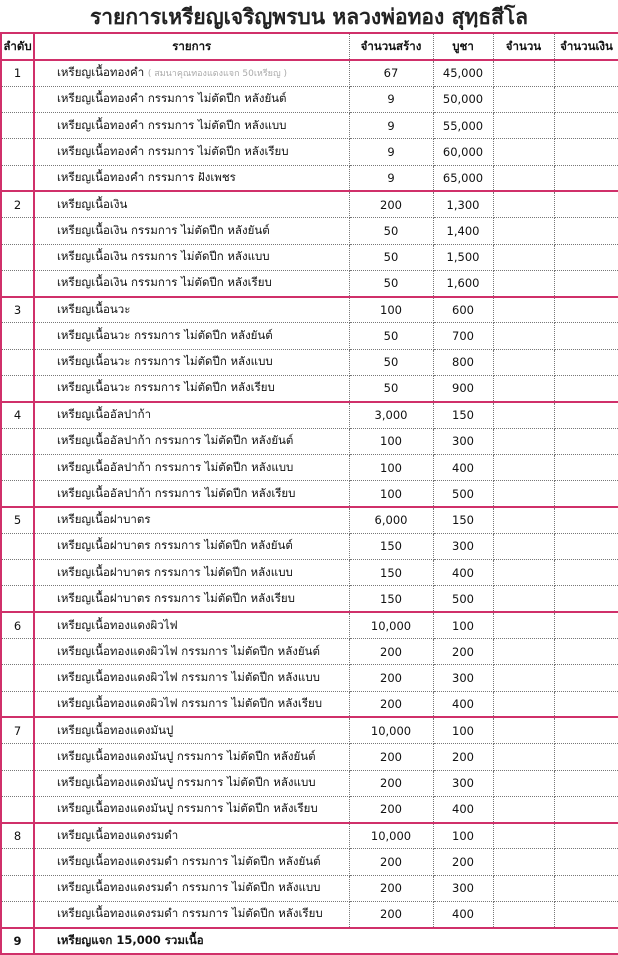 The height and width of the screenshot is (955, 618). What do you see at coordinates (17, 47) in the screenshot?
I see `header-no: ลำดับ` at bounding box center [17, 47].